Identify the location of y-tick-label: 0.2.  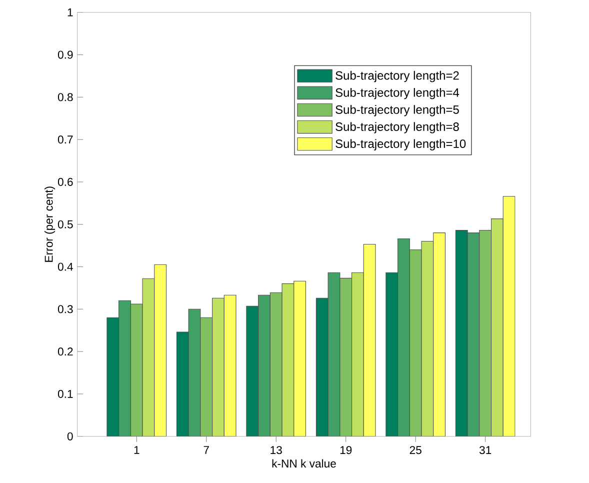
(65, 352).